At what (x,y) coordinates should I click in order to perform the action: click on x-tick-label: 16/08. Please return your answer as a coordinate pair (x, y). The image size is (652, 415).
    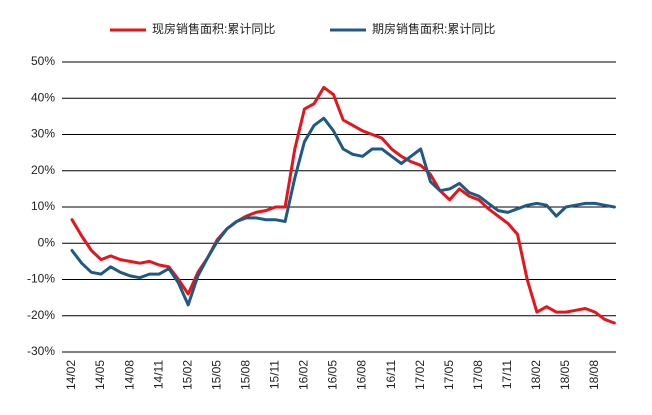
    Looking at the image, I should click on (362, 375).